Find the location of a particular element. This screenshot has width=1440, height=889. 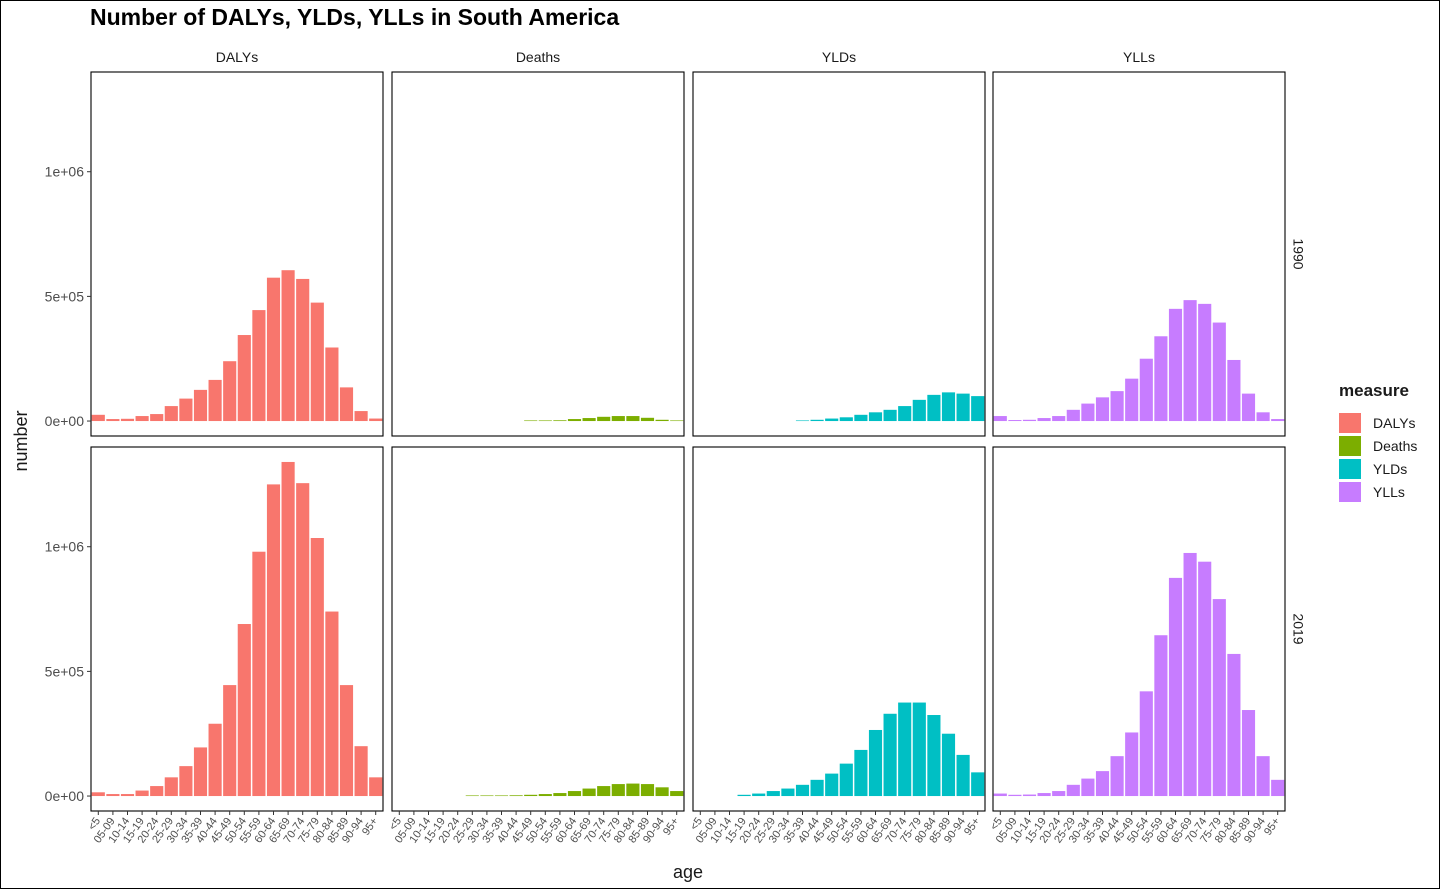

panel-1990-dalys-border is located at coordinates (237, 254).